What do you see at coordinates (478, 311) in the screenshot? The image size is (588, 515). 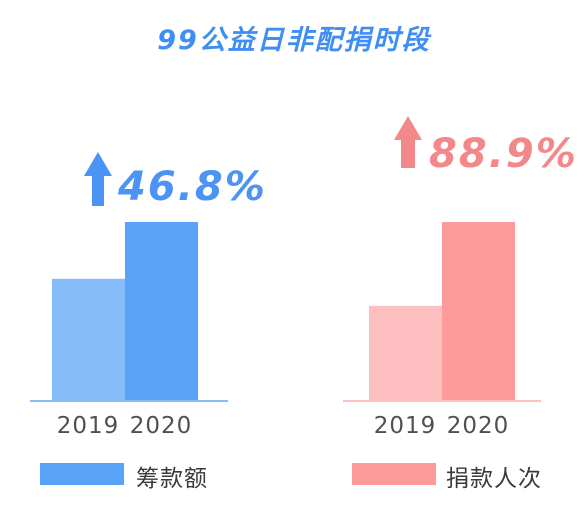 I see `red-bar-2020` at bounding box center [478, 311].